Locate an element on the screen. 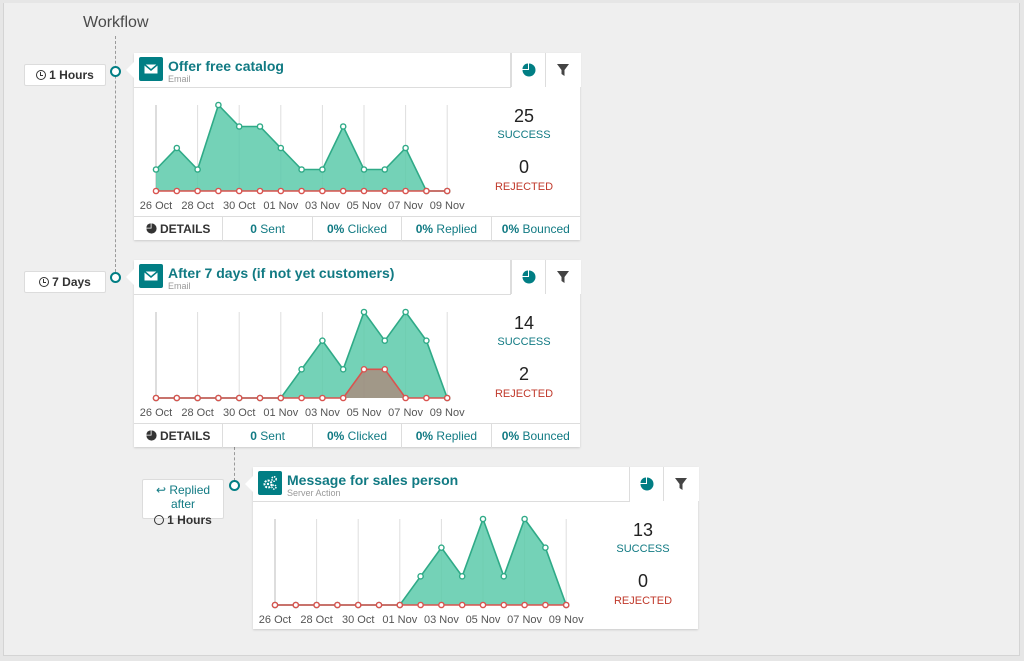 This screenshot has height=661, width=1024. rejected-label: REJECTED is located at coordinates (524, 394).